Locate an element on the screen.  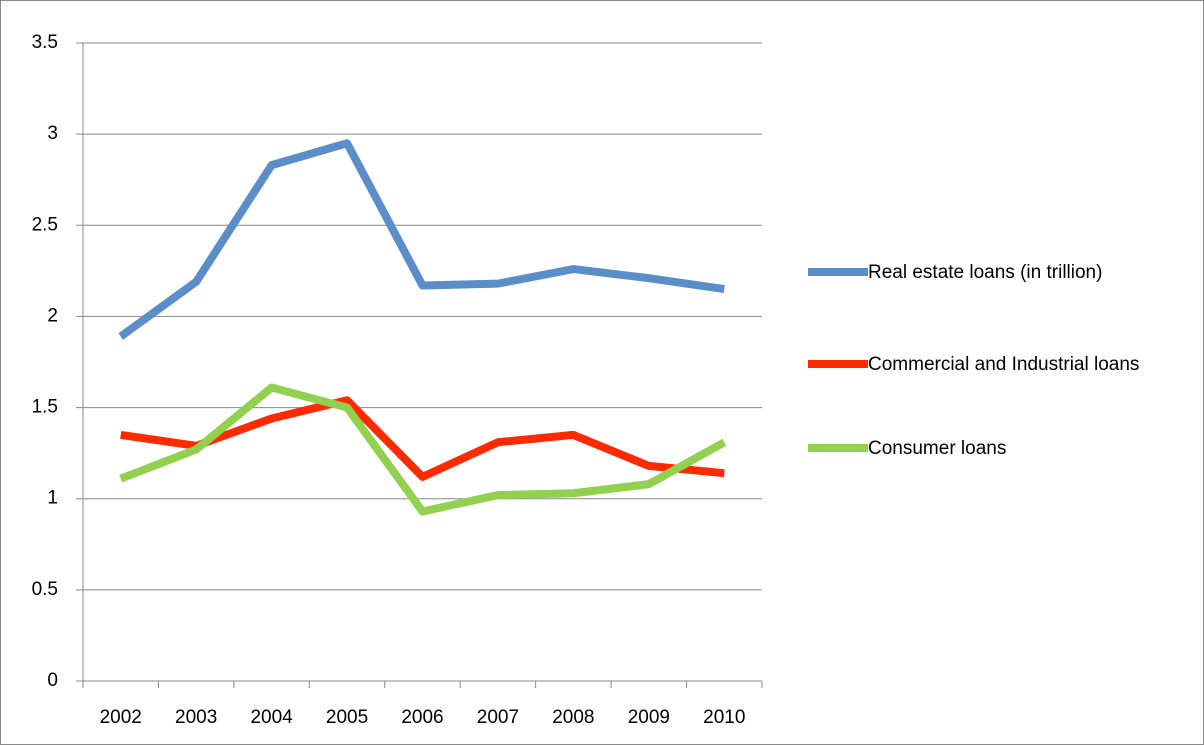
y-tick-label: 3 is located at coordinates (52, 133).